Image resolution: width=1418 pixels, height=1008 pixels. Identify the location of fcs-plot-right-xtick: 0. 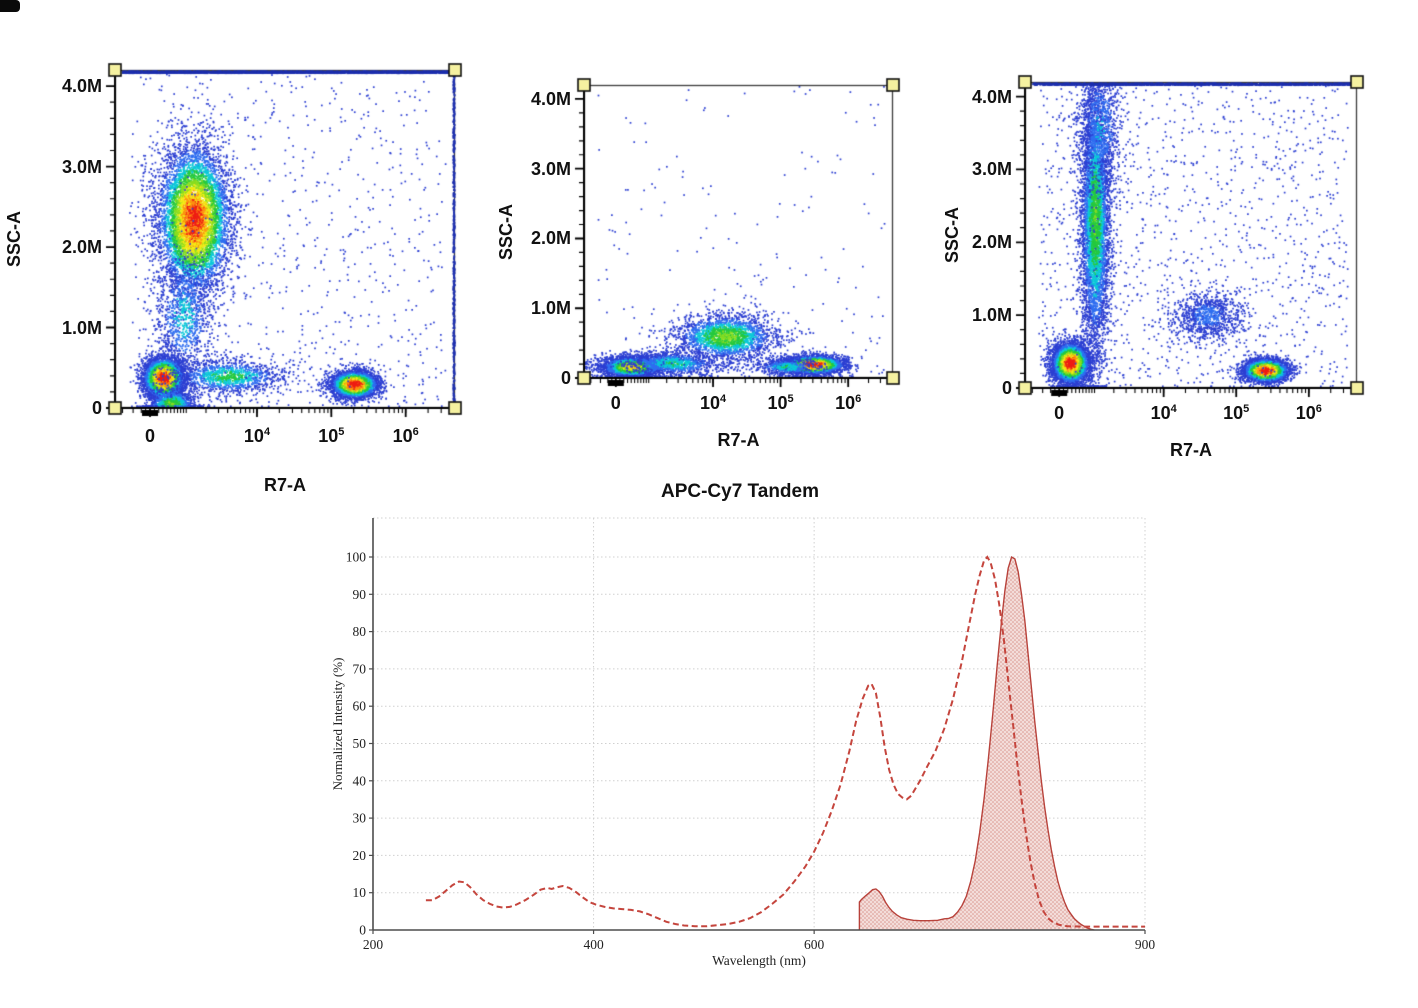
(1059, 413).